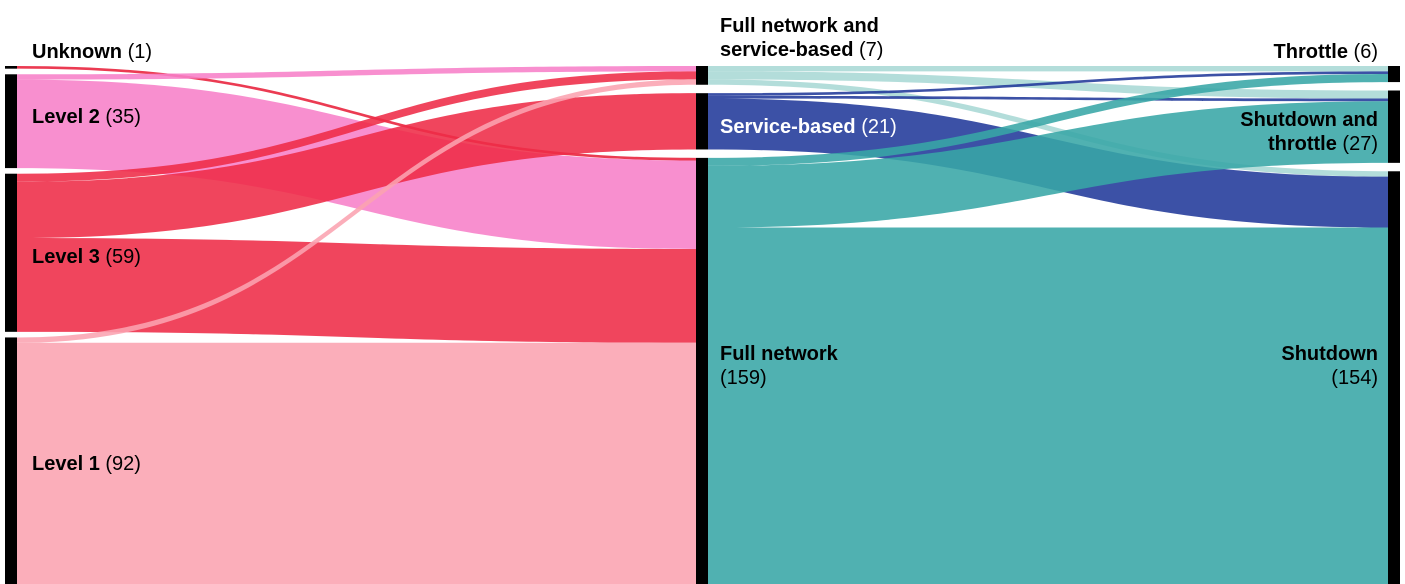  I want to click on node-value: (154), so click(1354, 378).